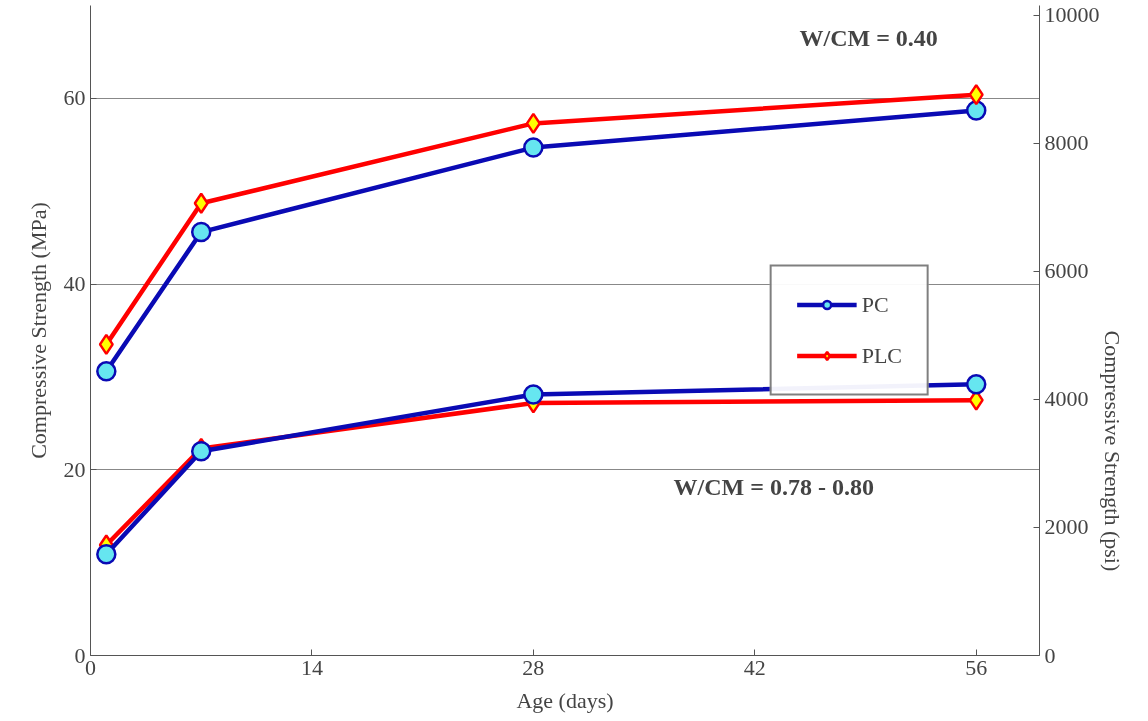 The image size is (1148, 721). I want to click on x-axis-title: Age (days), so click(565, 700).